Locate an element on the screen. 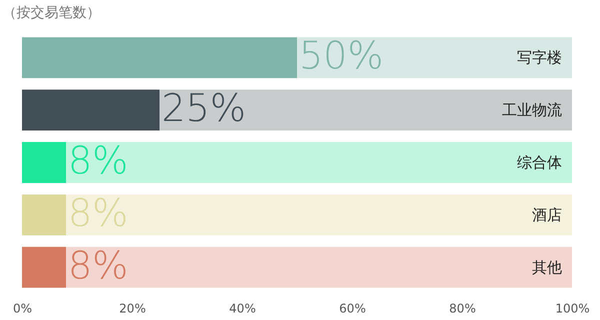  x-tick-label: 40% is located at coordinates (242, 309).